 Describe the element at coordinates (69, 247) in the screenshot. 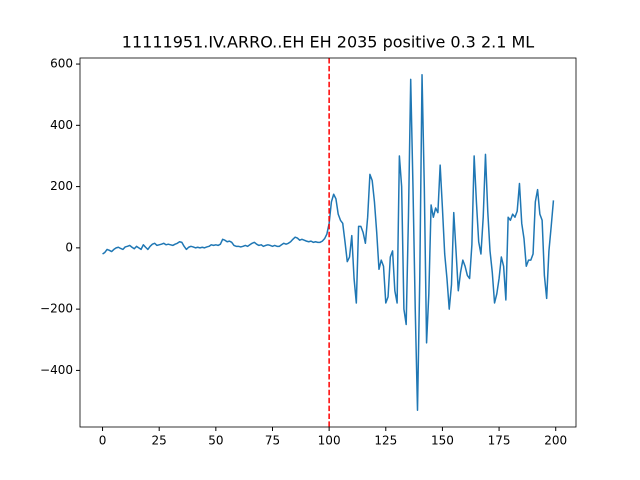

I see `y-tick-label: 0` at that location.